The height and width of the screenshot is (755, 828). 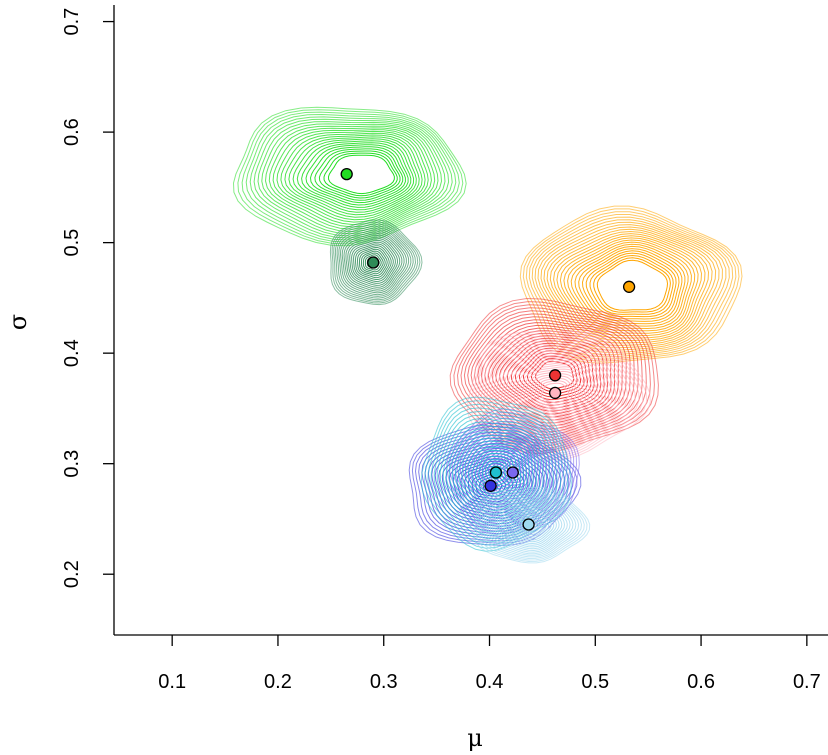 What do you see at coordinates (72, 353) in the screenshot?
I see `y-tick-label: 0.4` at bounding box center [72, 353].